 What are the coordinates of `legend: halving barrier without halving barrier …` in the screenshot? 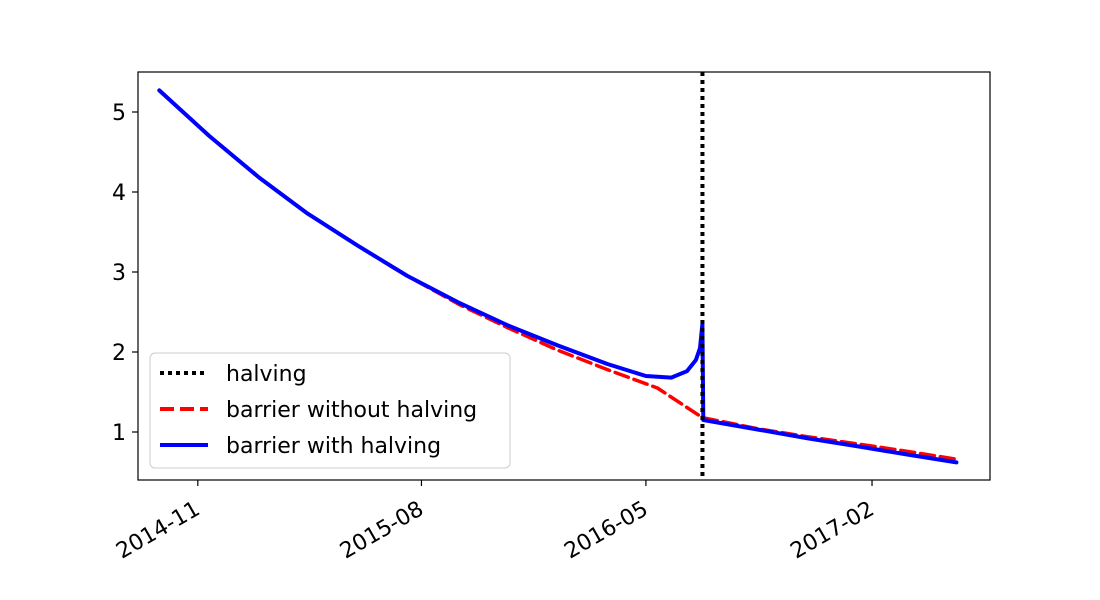 It's located at (330, 410).